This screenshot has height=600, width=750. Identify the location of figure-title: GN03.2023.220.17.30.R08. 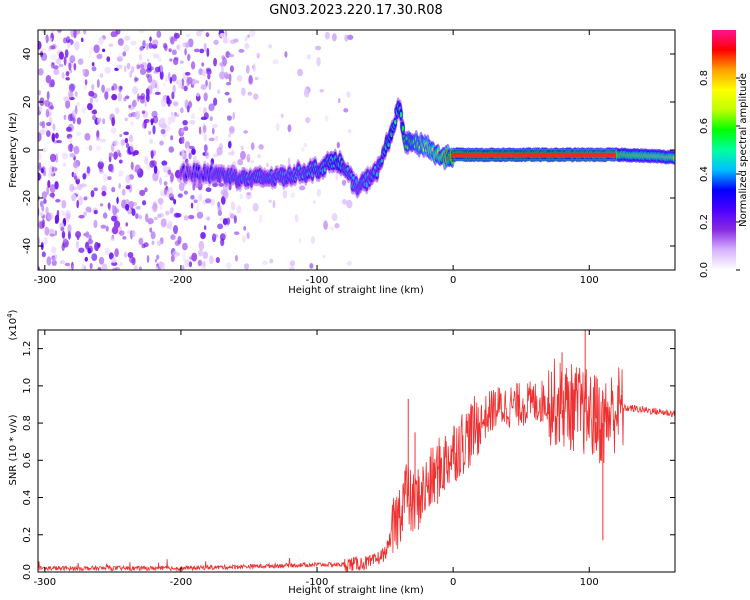
(356, 10).